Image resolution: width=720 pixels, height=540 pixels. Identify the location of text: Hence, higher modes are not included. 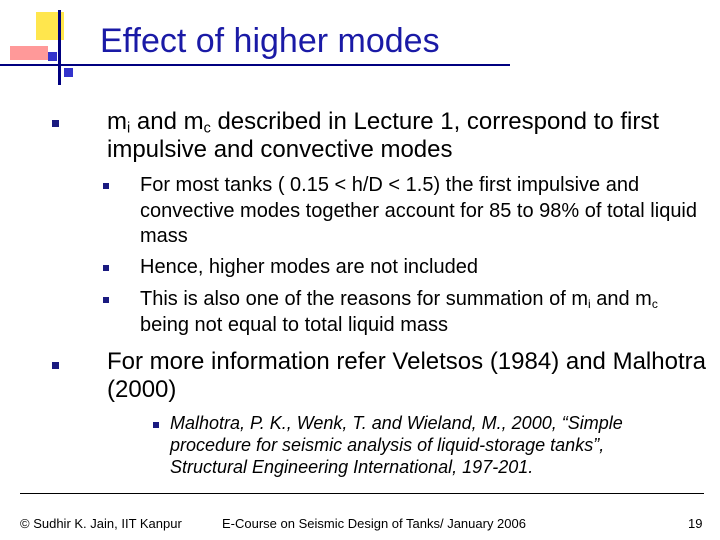
(309, 267).